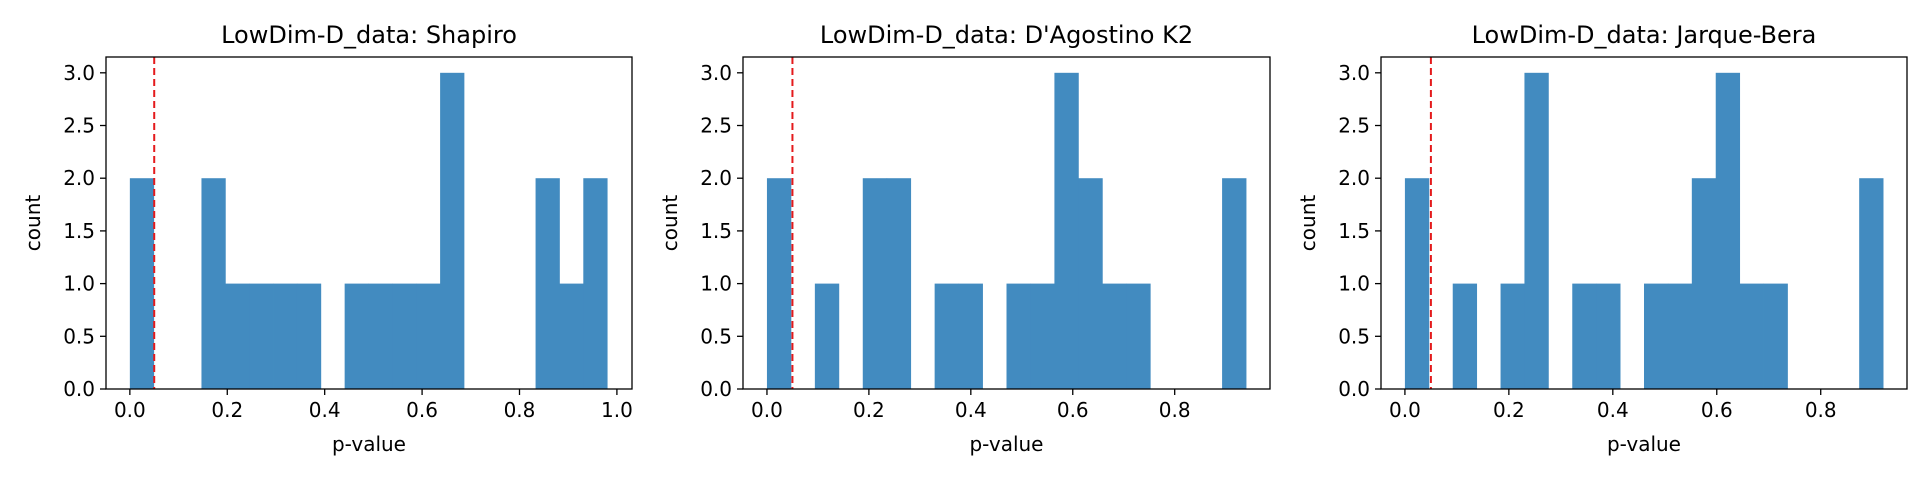  What do you see at coordinates (1006, 35) in the screenshot?
I see `chart-title: LowDim-D_data: D'Agostino K2` at bounding box center [1006, 35].